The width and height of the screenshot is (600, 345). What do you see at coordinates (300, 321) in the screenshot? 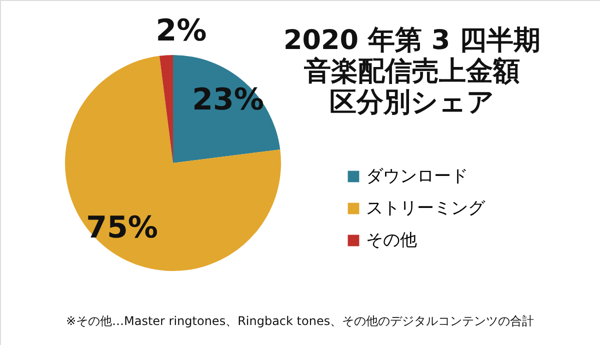
I see `text: ※その他…Master ringtones、Ringback tones、その他のデジタルコンテンツの合計` at bounding box center [300, 321].